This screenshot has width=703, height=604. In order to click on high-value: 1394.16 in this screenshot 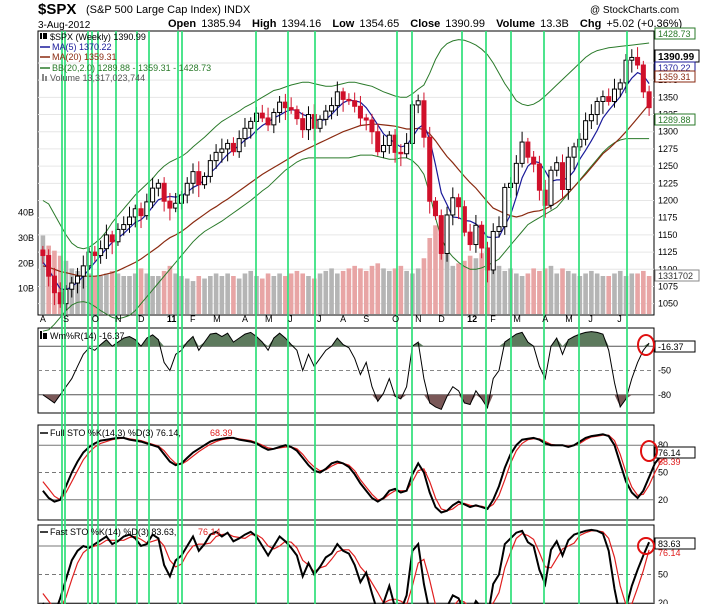, I will do `click(301, 24)`.